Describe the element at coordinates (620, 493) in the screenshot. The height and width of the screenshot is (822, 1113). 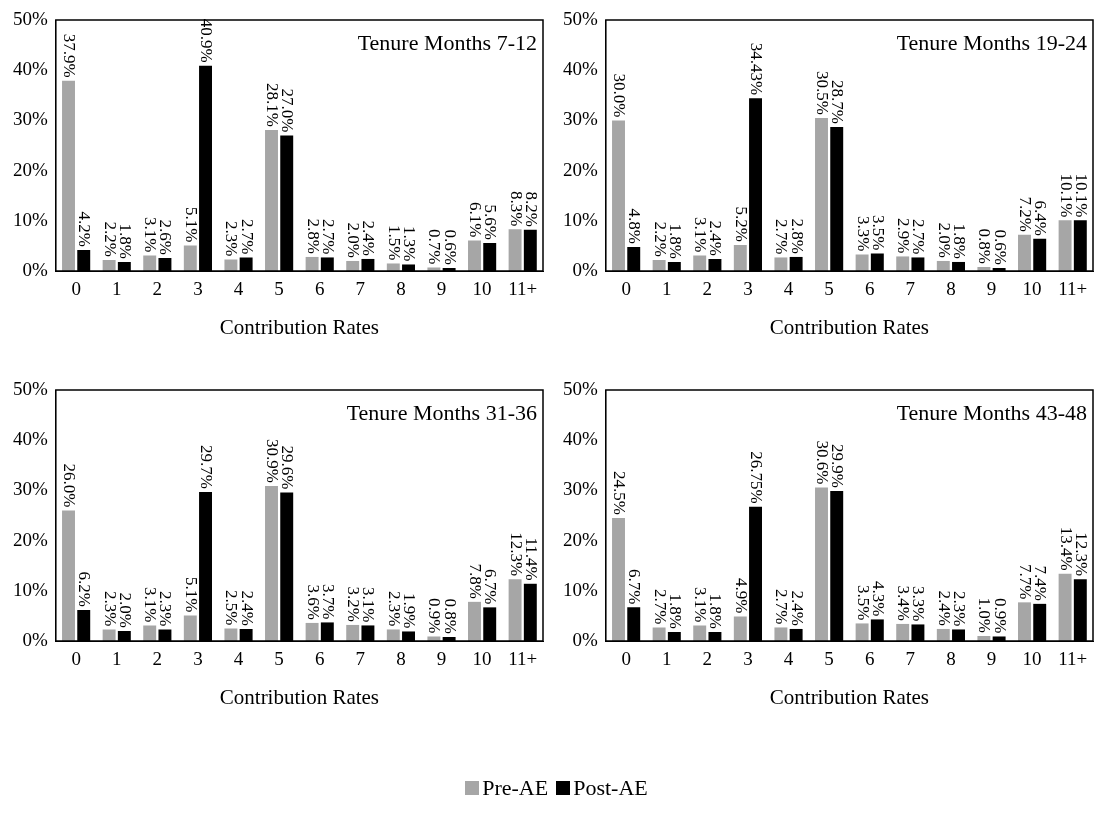
I see `data-label: 24.5%` at that location.